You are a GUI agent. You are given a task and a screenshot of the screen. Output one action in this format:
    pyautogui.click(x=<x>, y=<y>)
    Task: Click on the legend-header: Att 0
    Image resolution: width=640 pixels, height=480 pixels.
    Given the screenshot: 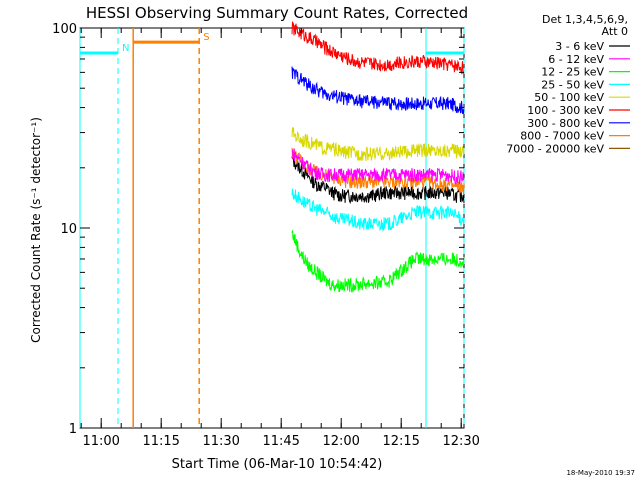 What is the action you would take?
    pyautogui.click(x=615, y=31)
    